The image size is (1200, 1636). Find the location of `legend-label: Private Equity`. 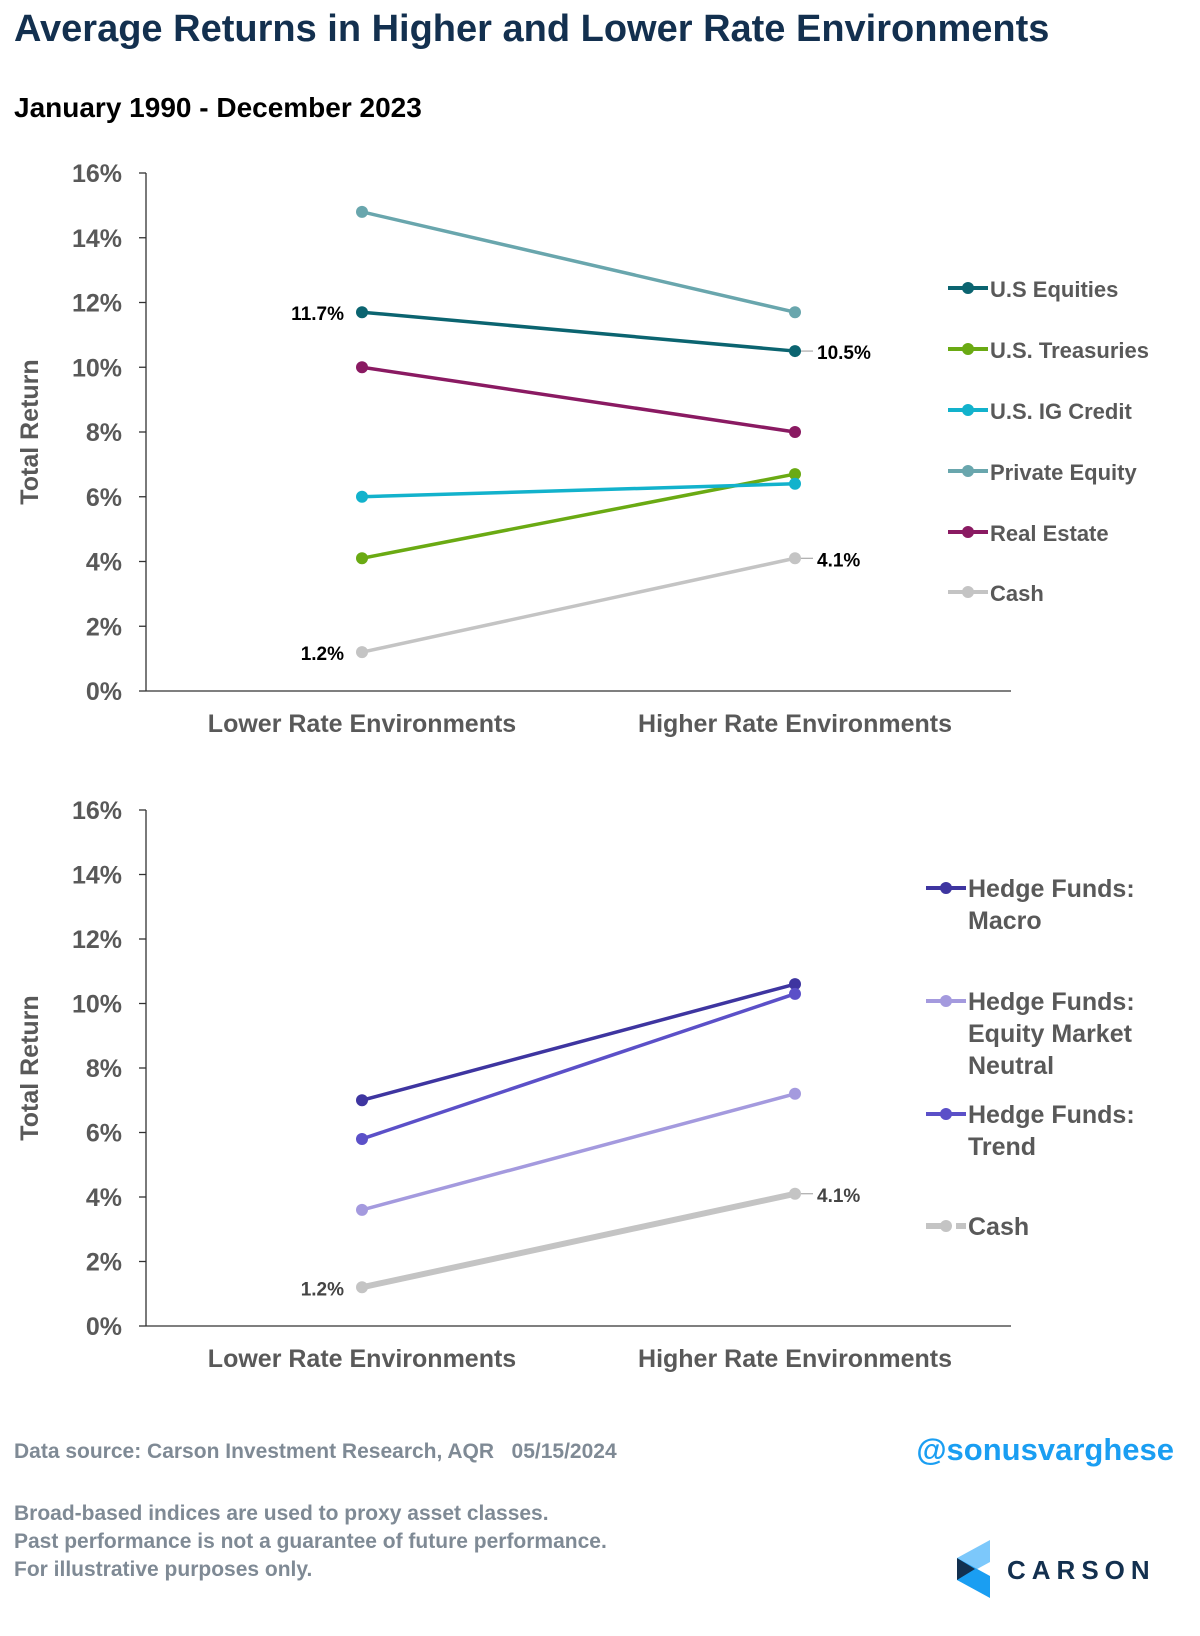

legend-label: Private Equity is located at coordinates (1063, 472).